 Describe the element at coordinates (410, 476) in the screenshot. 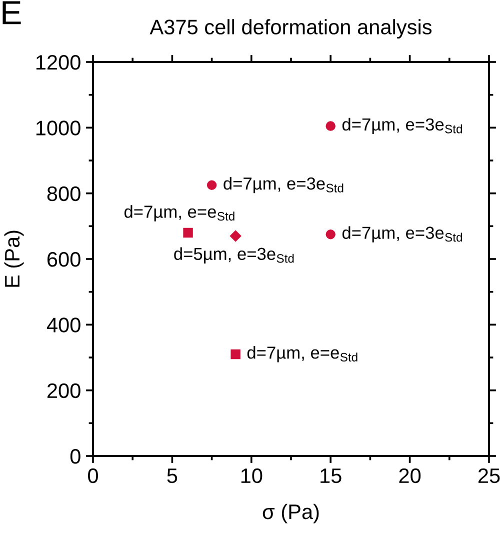

I see `x-tick-label: 20` at that location.